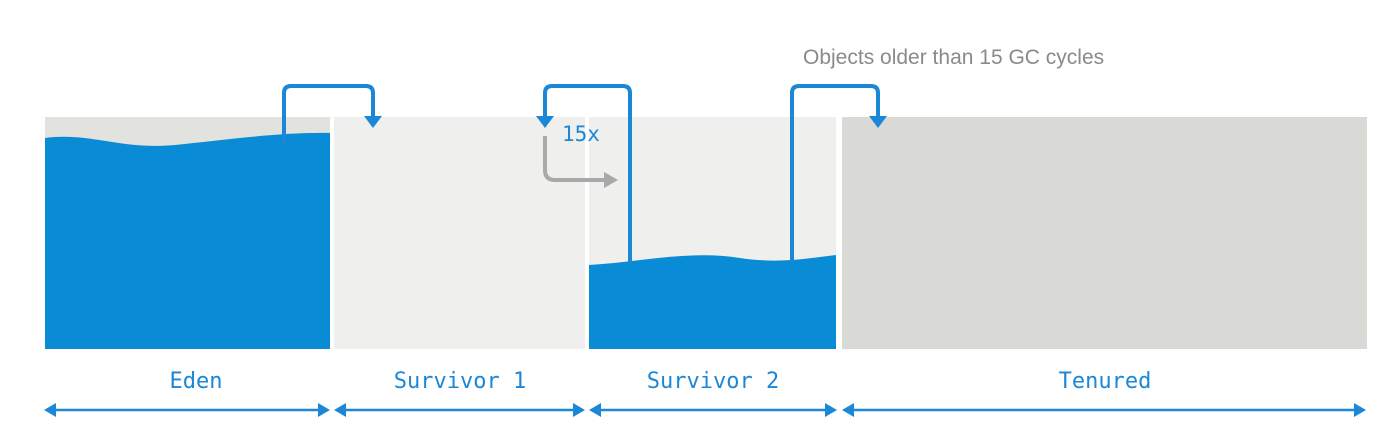  I want to click on dimension-arrow-eden, so click(187, 410).